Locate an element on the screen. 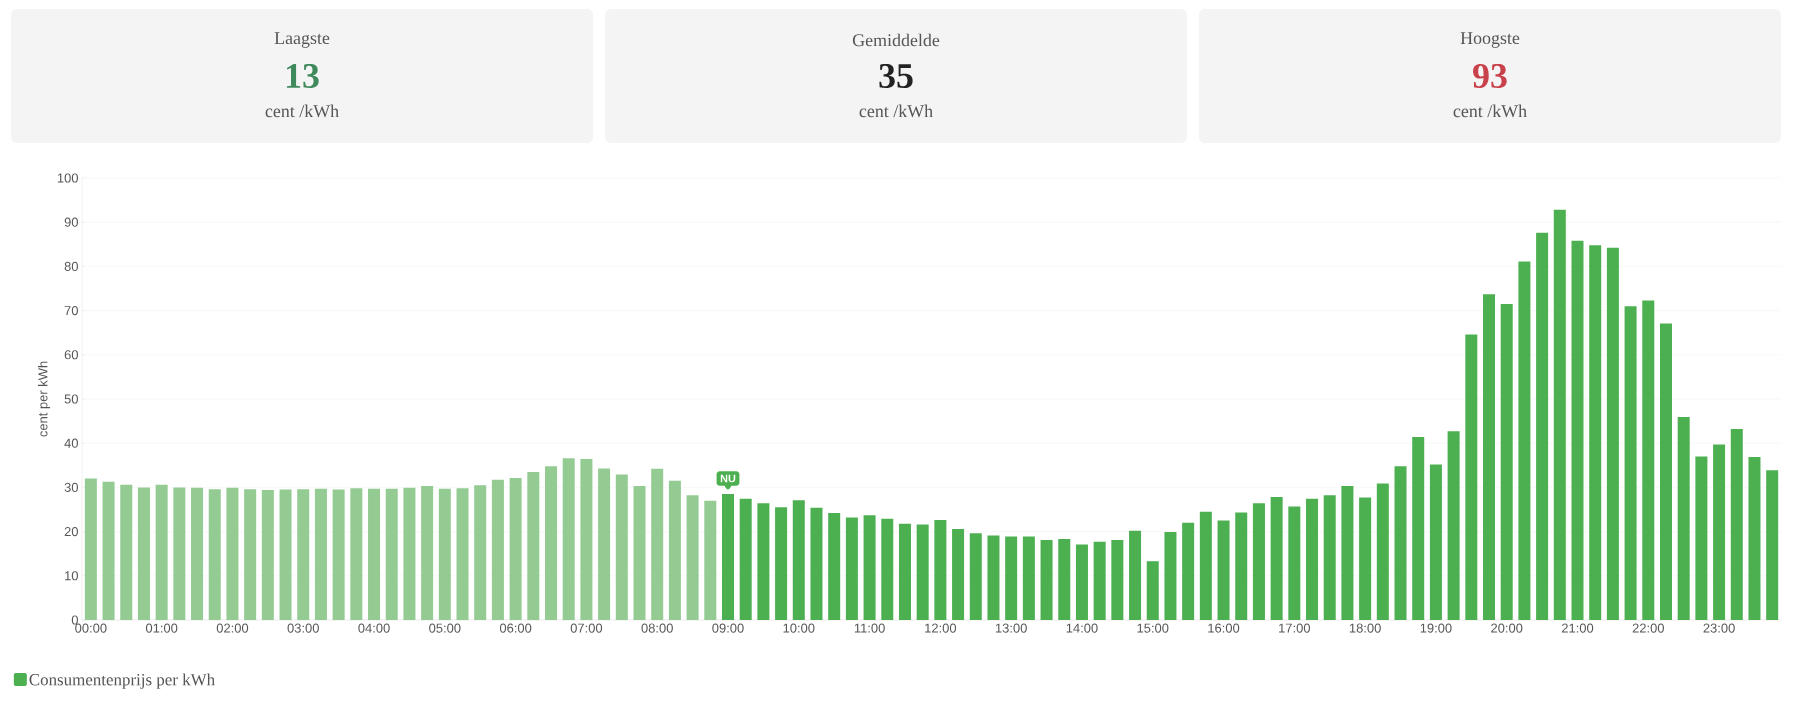 The height and width of the screenshot is (706, 1799). y-tick-label: 50 is located at coordinates (71, 399).